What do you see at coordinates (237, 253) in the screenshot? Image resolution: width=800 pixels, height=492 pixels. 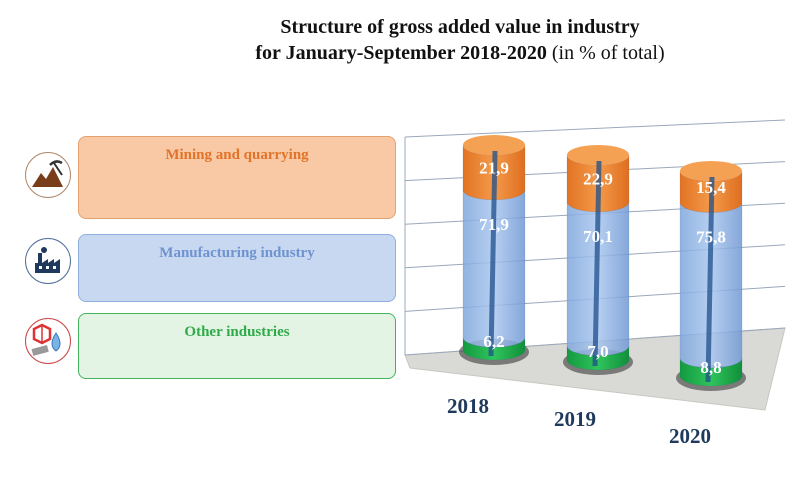 I see `legend-manufacturing-label: Manufacturing industry` at bounding box center [237, 253].